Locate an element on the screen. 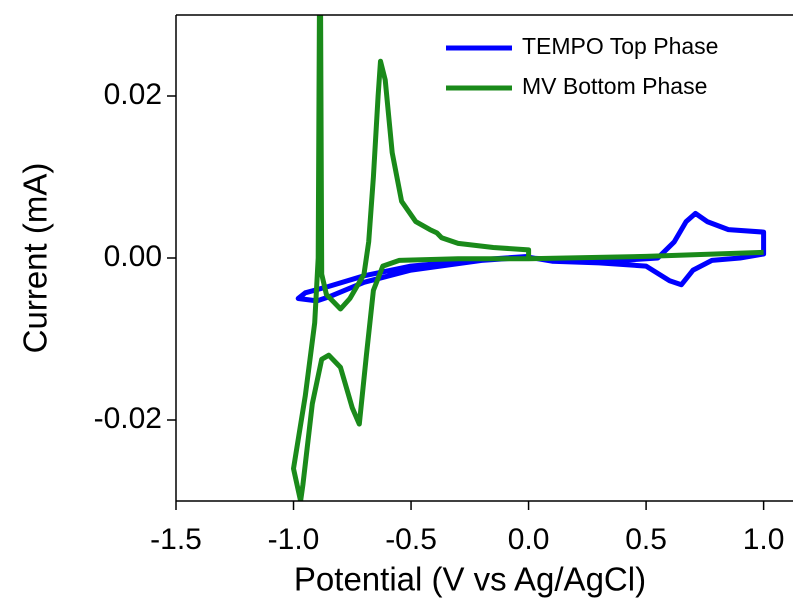 The width and height of the screenshot is (793, 610). legend-label: TEMPO Top Phase is located at coordinates (620, 46).